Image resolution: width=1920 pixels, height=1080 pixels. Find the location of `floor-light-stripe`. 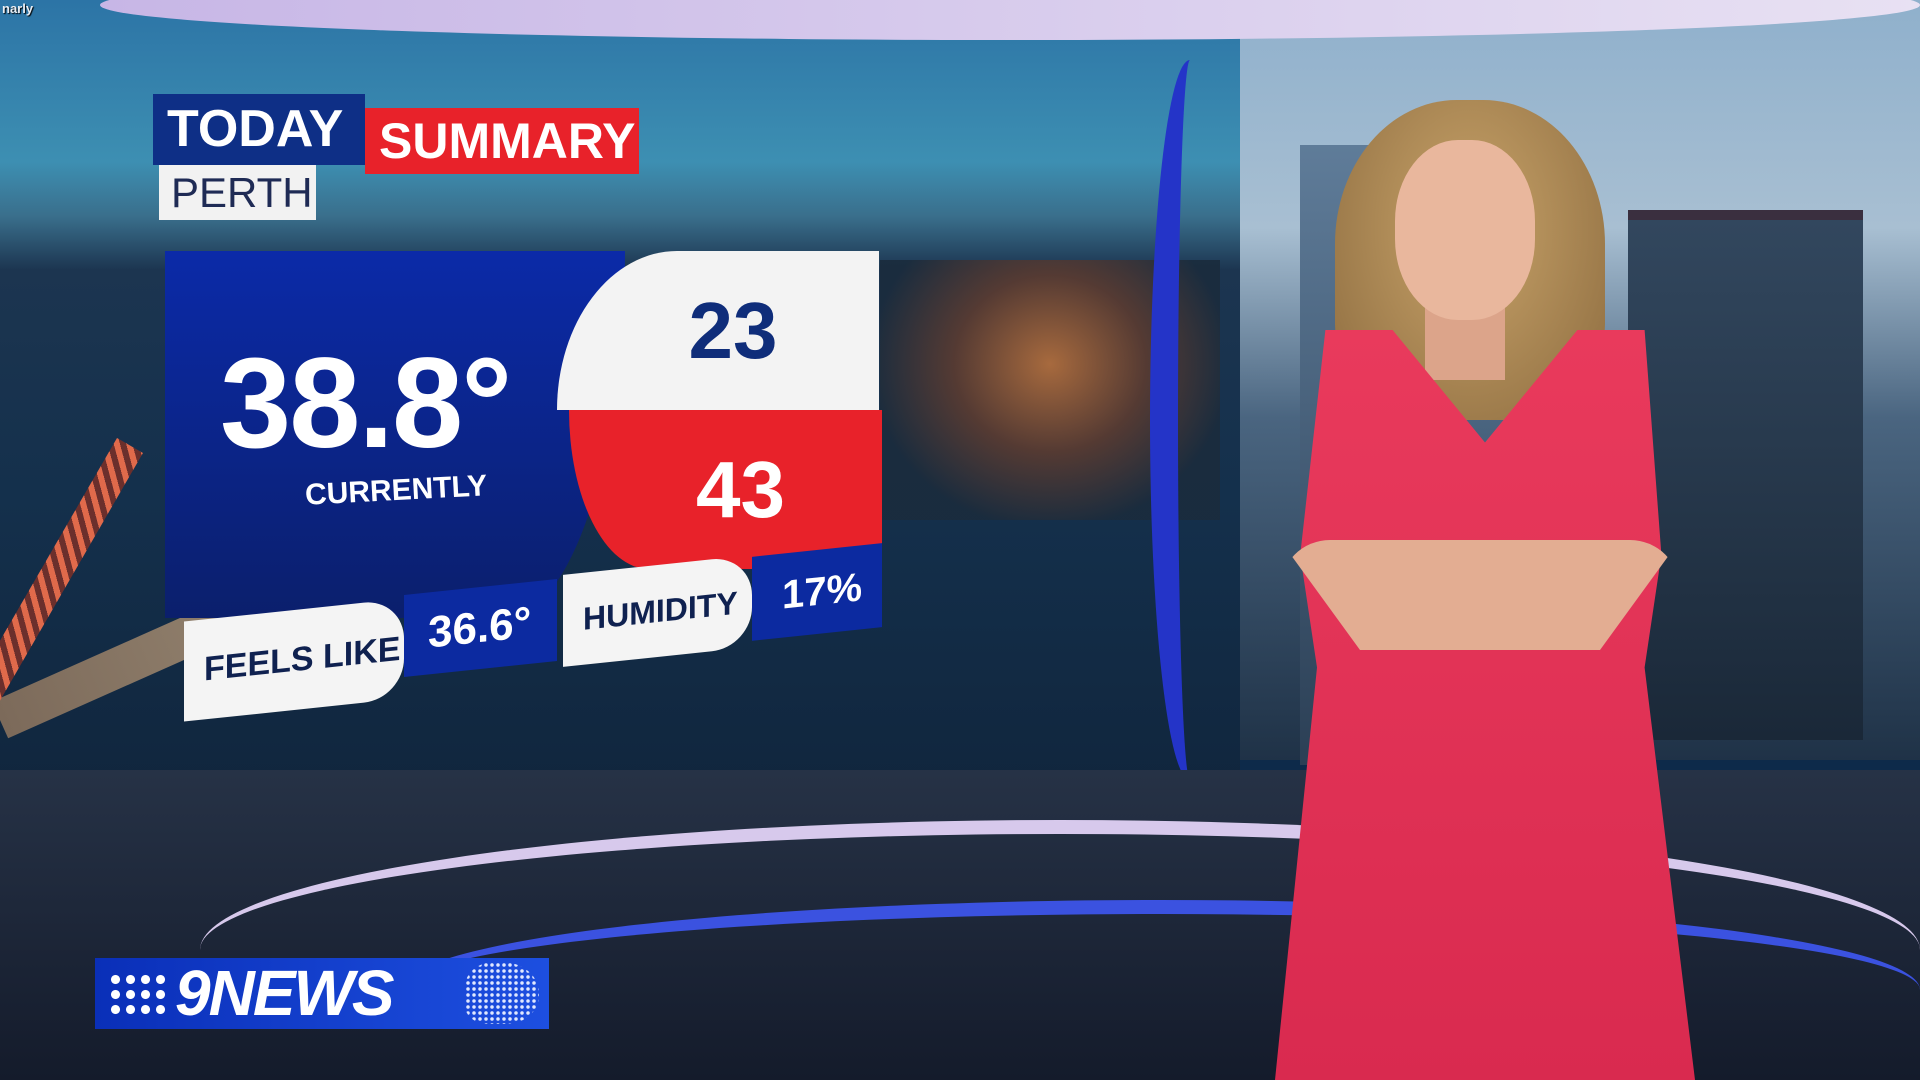

floor-light-stripe is located at coordinates (1160, 990).